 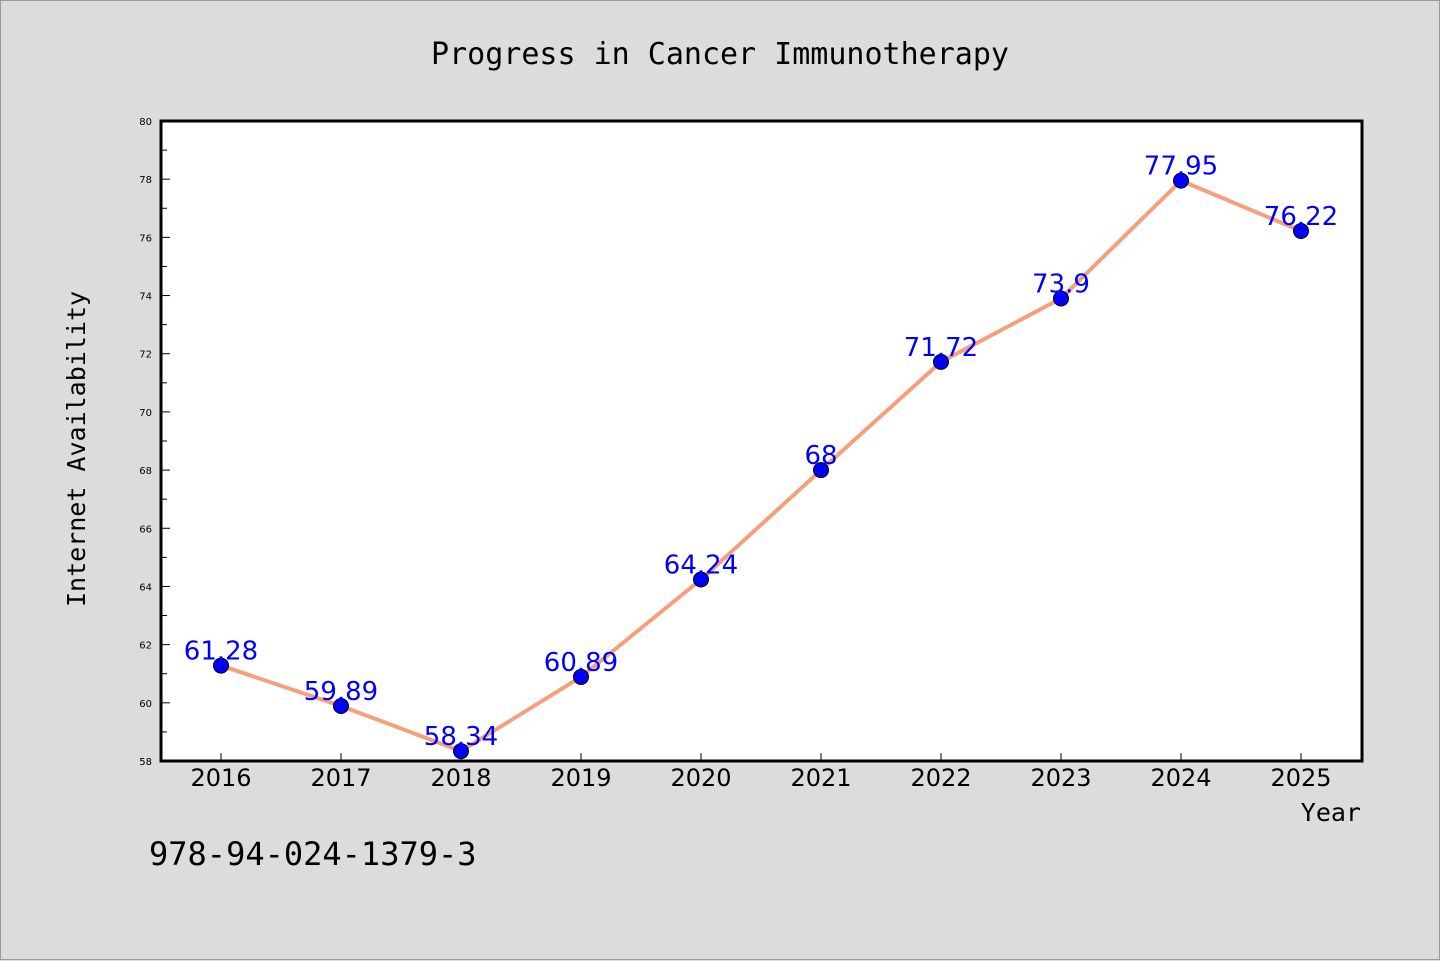 What do you see at coordinates (761, 772) in the screenshot?
I see `x-axis: 2016 2017 2018 2019 2020 2021 2022 2023 2024 2025` at bounding box center [761, 772].